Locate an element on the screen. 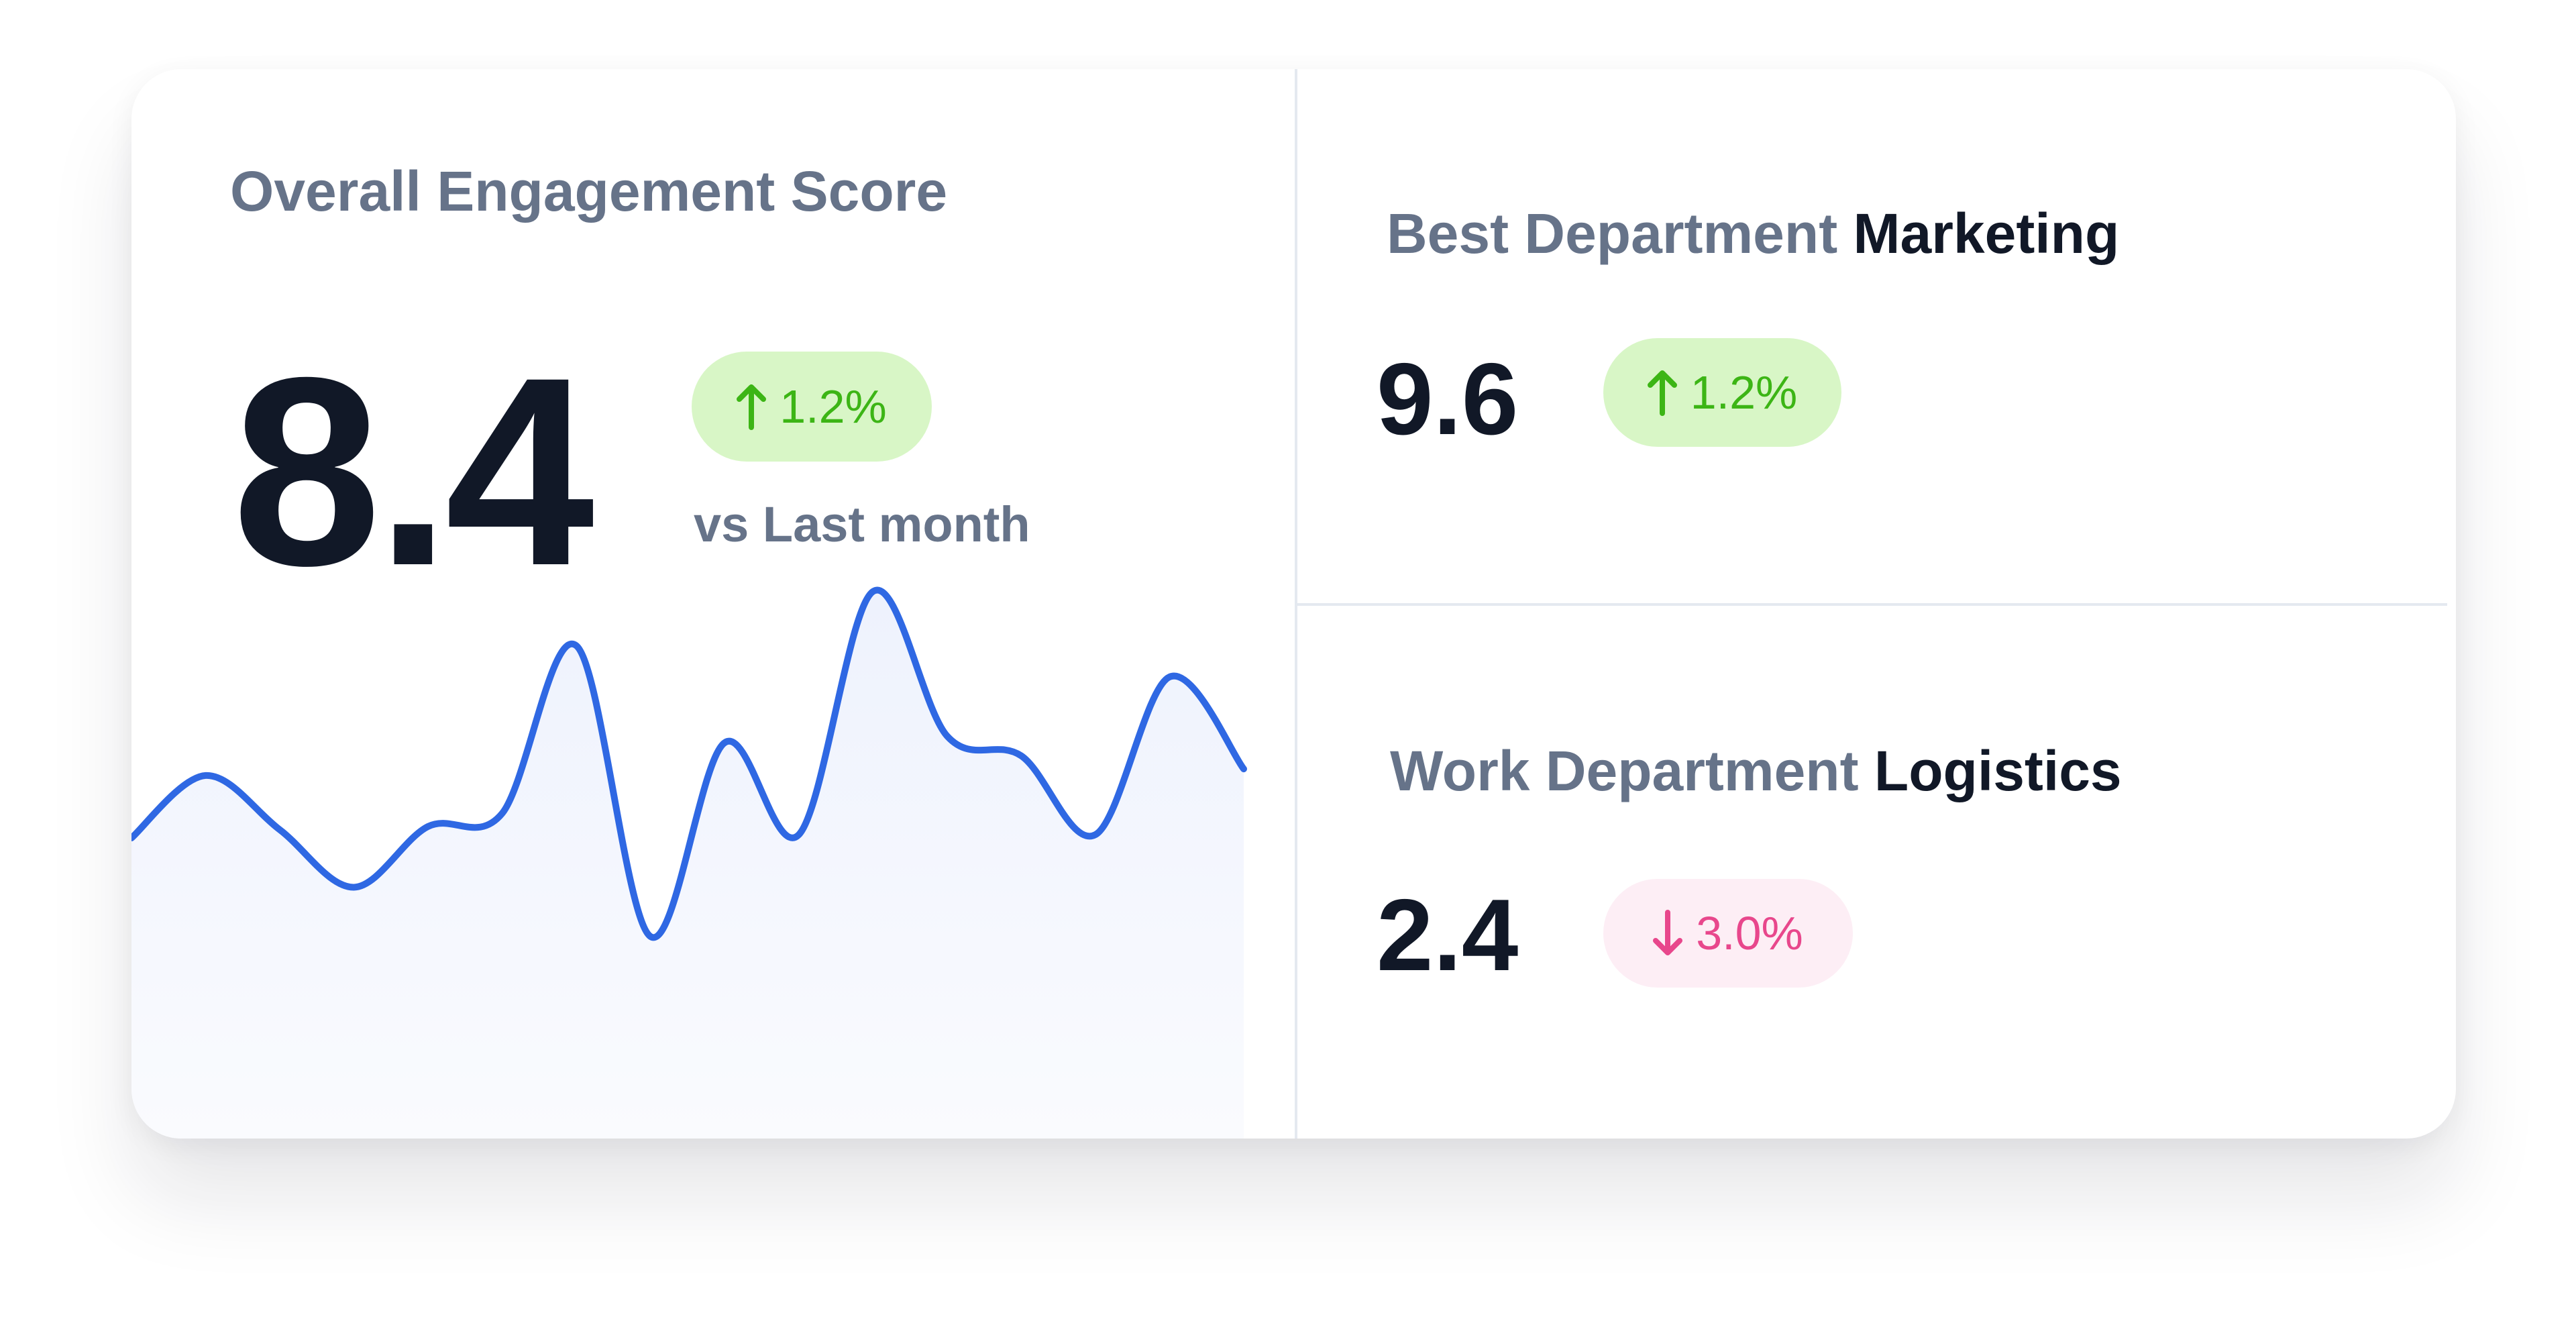  divider is located at coordinates (1871, 604).